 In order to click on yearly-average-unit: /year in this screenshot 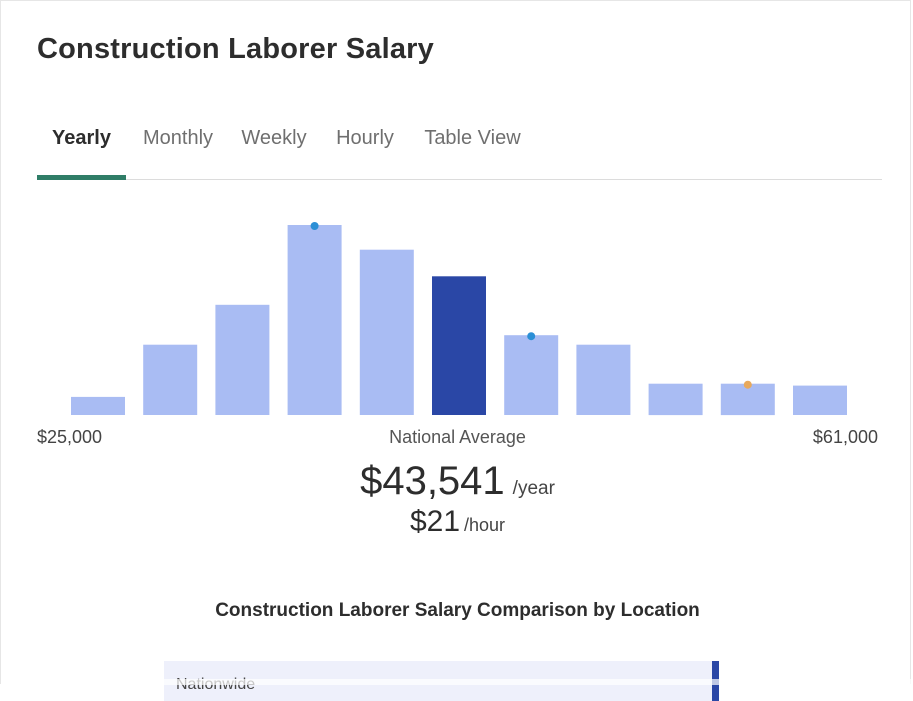, I will do `click(533, 488)`.